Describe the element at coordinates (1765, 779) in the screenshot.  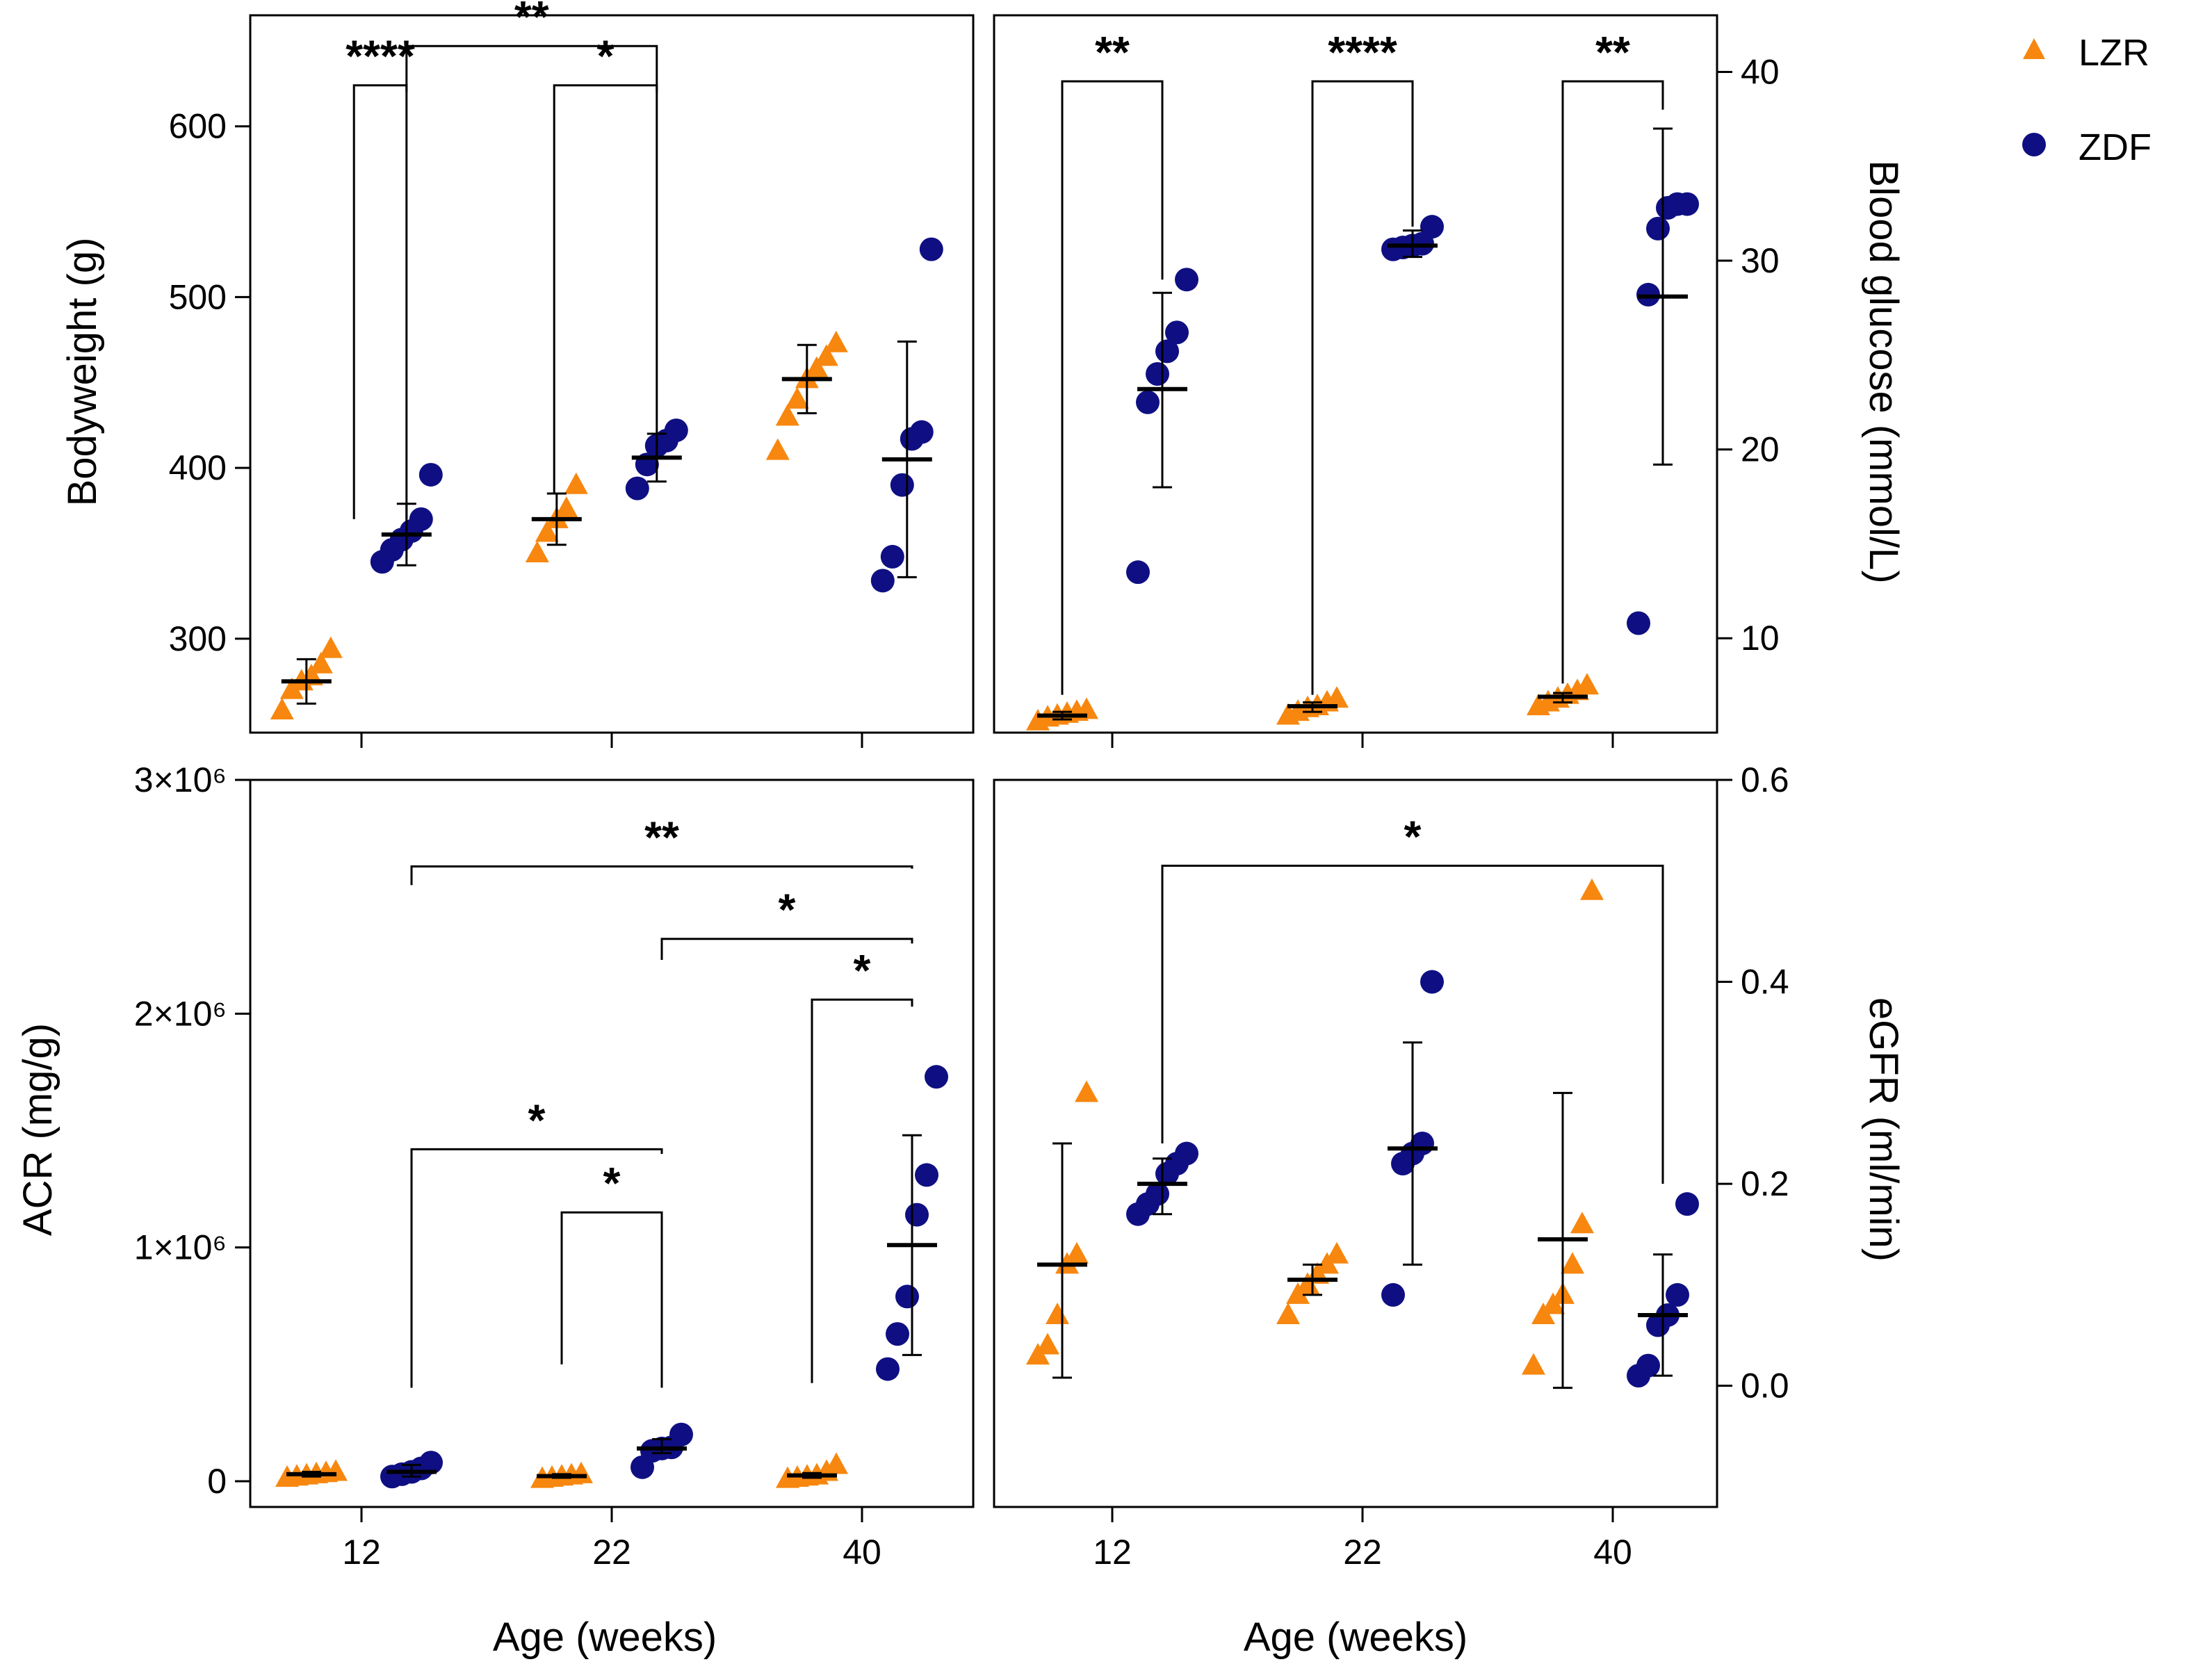
I see `egfr-ytick-label: 0.6` at that location.